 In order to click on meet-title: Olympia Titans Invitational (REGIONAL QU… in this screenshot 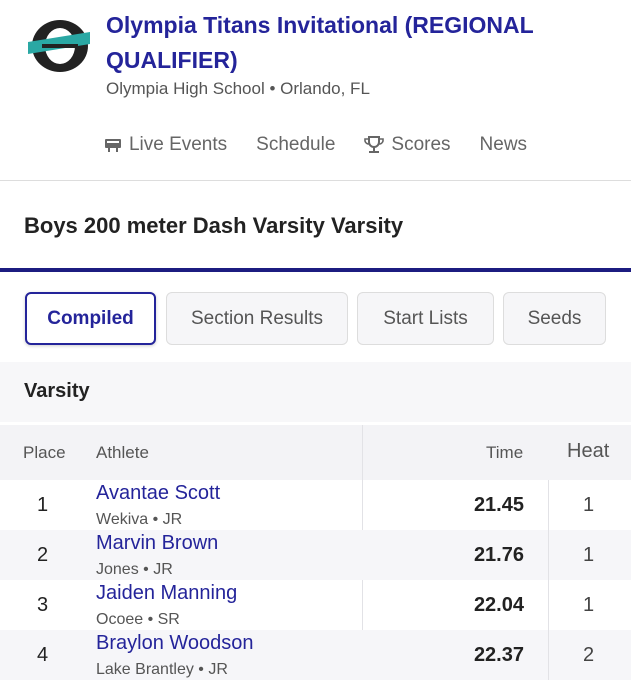, I will do `click(320, 42)`.